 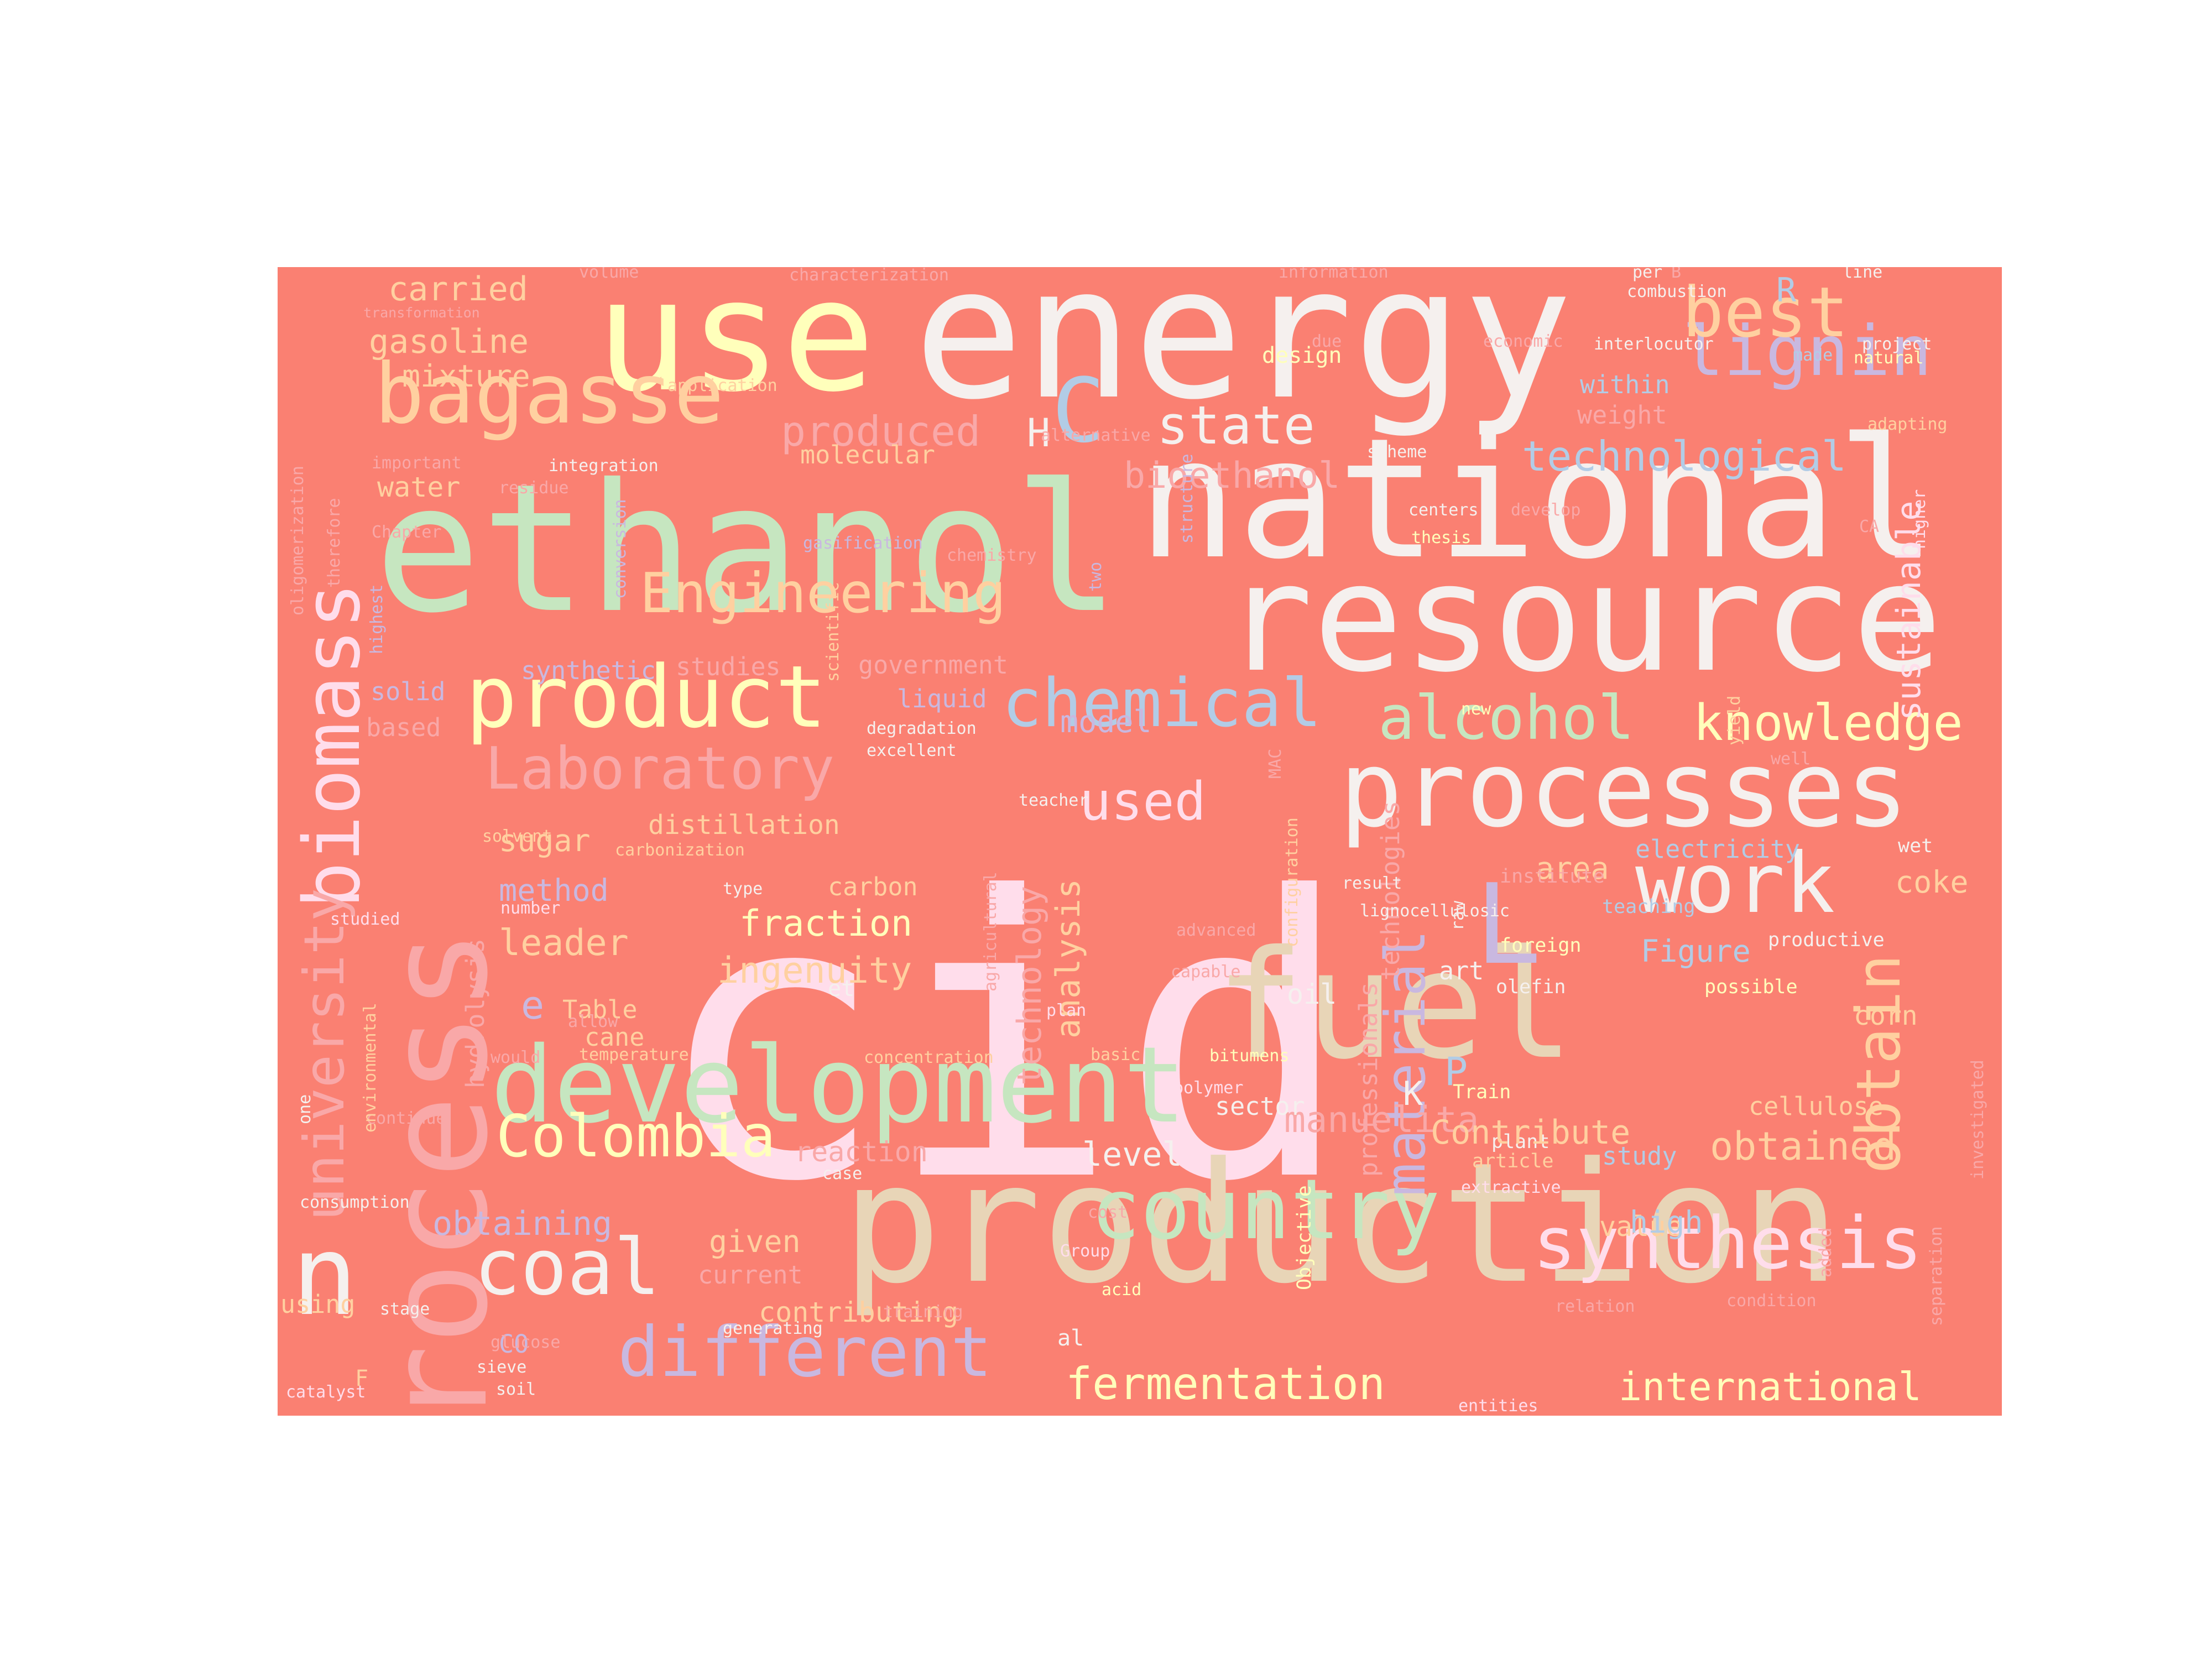 I want to click on cloud-word: biomass, so click(x=333, y=746).